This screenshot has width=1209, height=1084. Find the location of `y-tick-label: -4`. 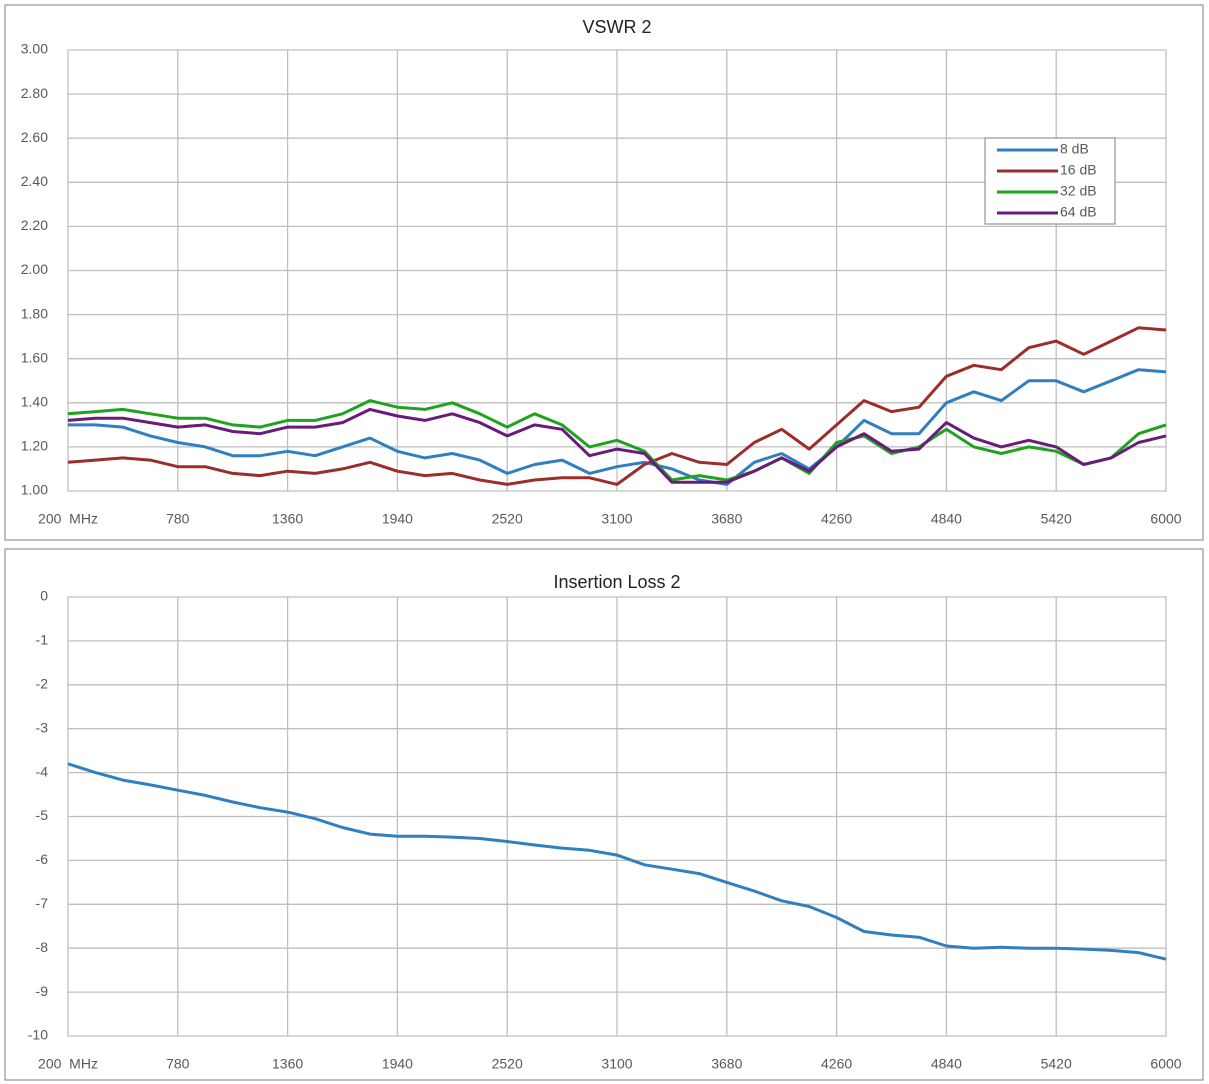

y-tick-label: -4 is located at coordinates (42, 771).